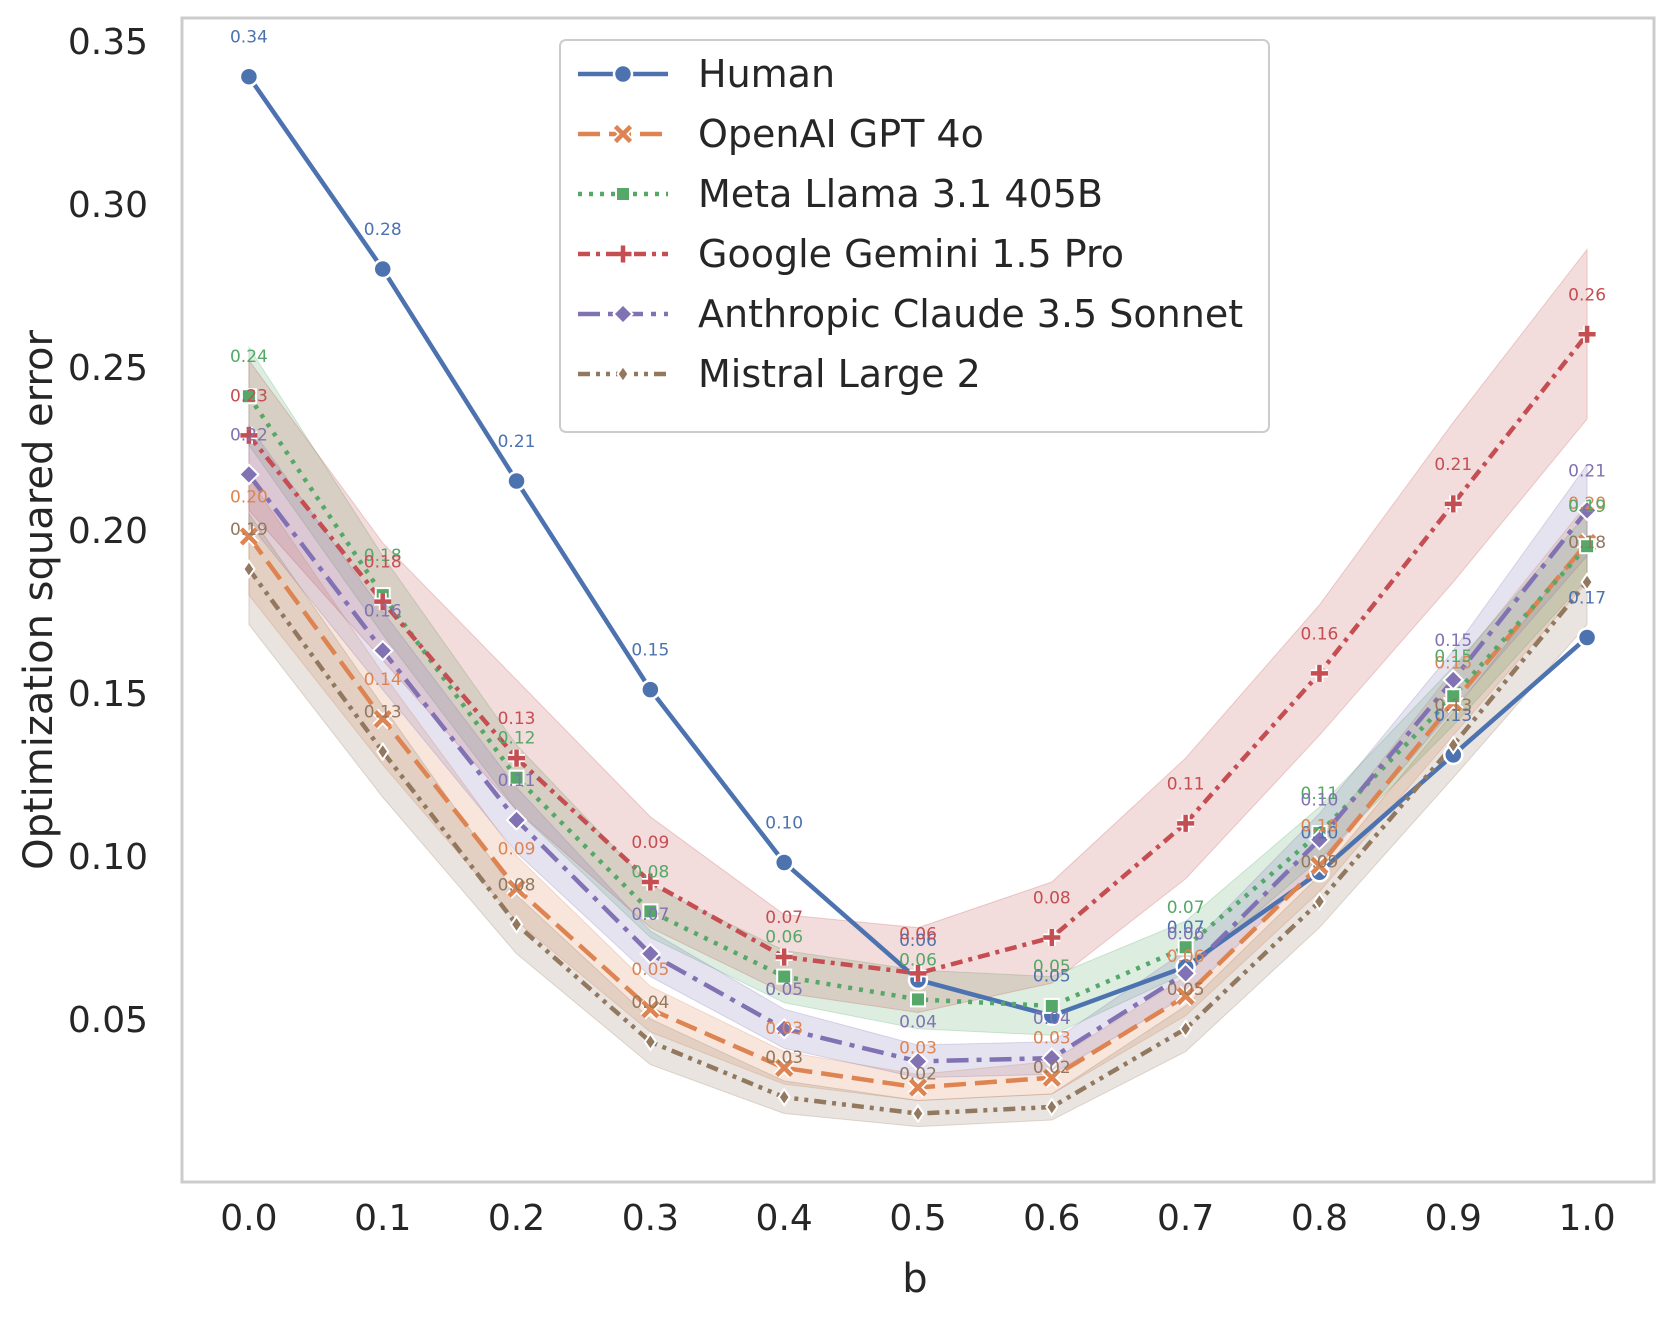  I want to click on data-label-anthropic-claude-3-5-sonnet: 0.07, so click(650, 915).